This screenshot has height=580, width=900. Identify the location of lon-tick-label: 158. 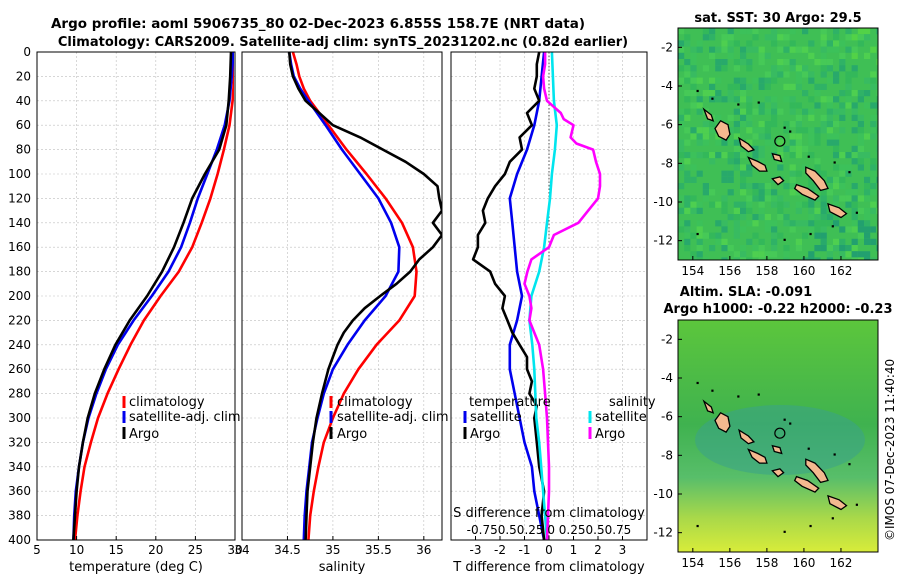
(766, 563).